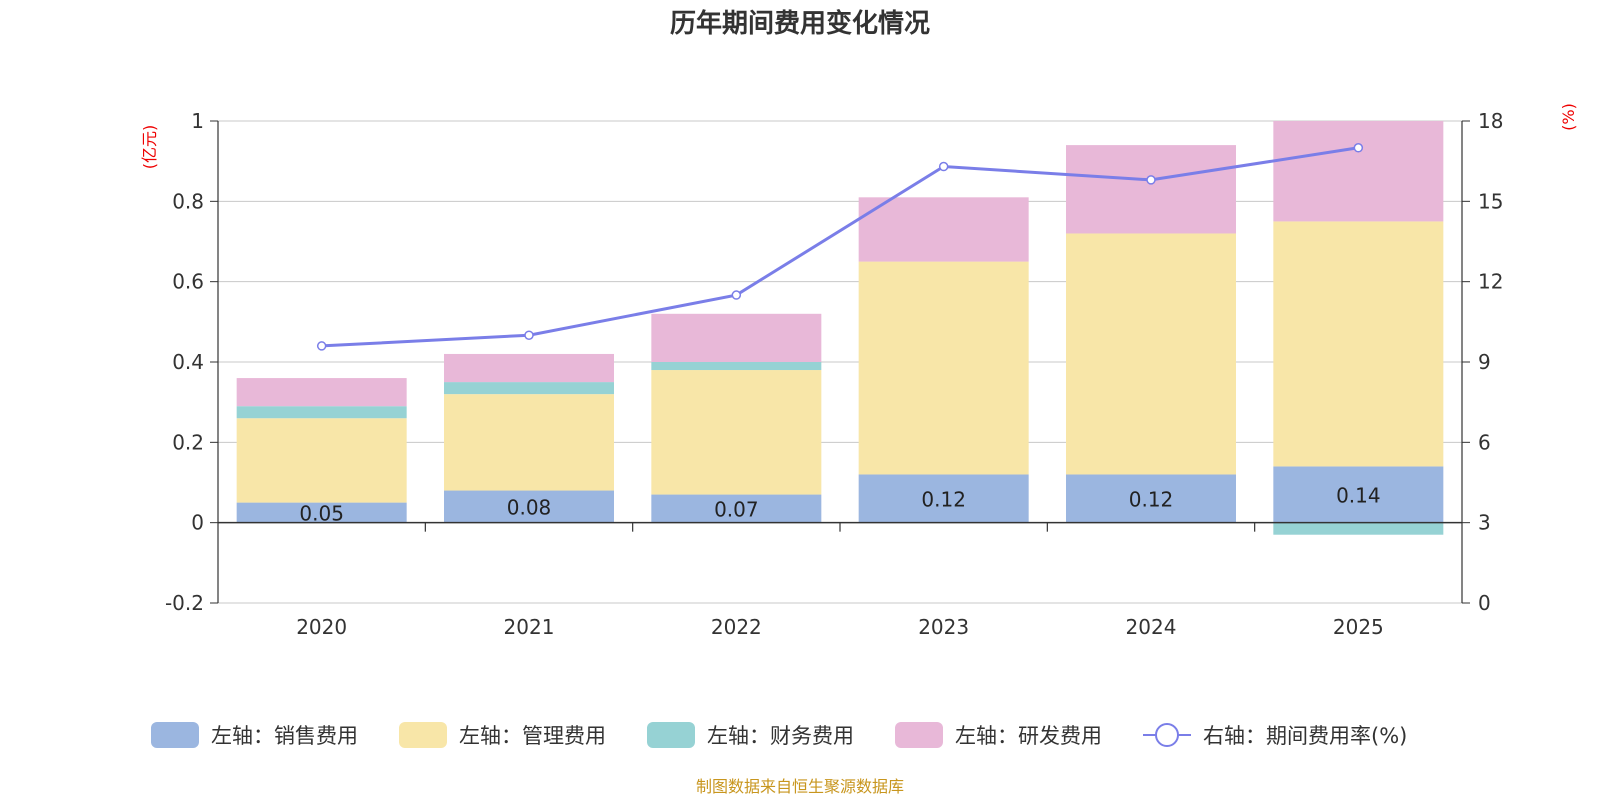 The image size is (1600, 800). I want to click on right-tick-label: 15, so click(1490, 201).